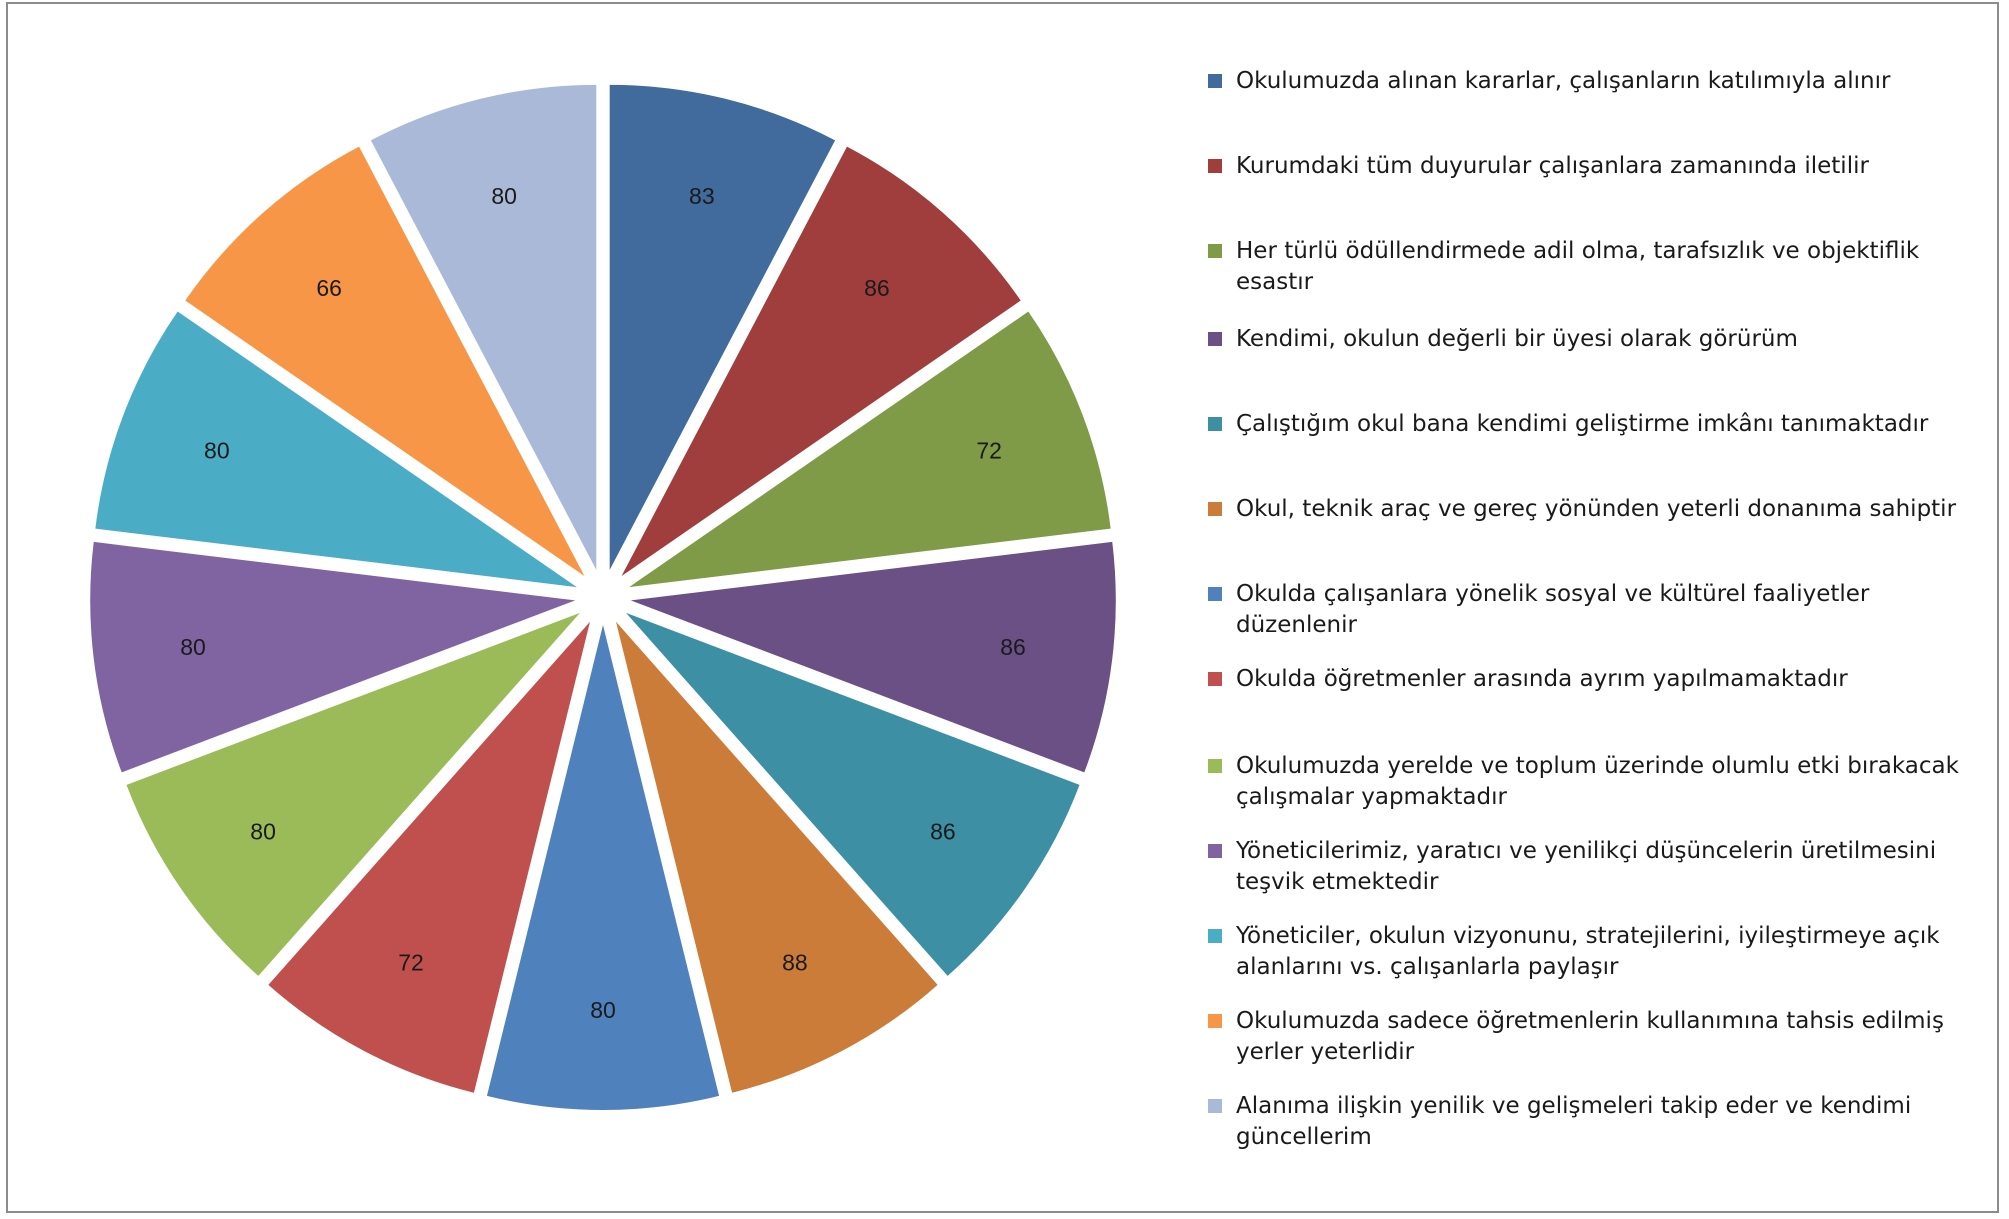  Describe the element at coordinates (504, 196) in the screenshot. I see `slice-value-label-13: 80` at that location.